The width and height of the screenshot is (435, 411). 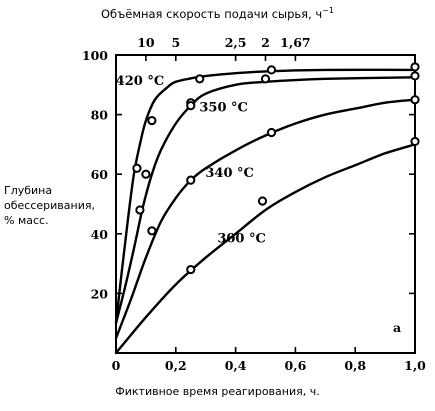 I want to click on top-tick-label: 2, so click(x=265, y=42).